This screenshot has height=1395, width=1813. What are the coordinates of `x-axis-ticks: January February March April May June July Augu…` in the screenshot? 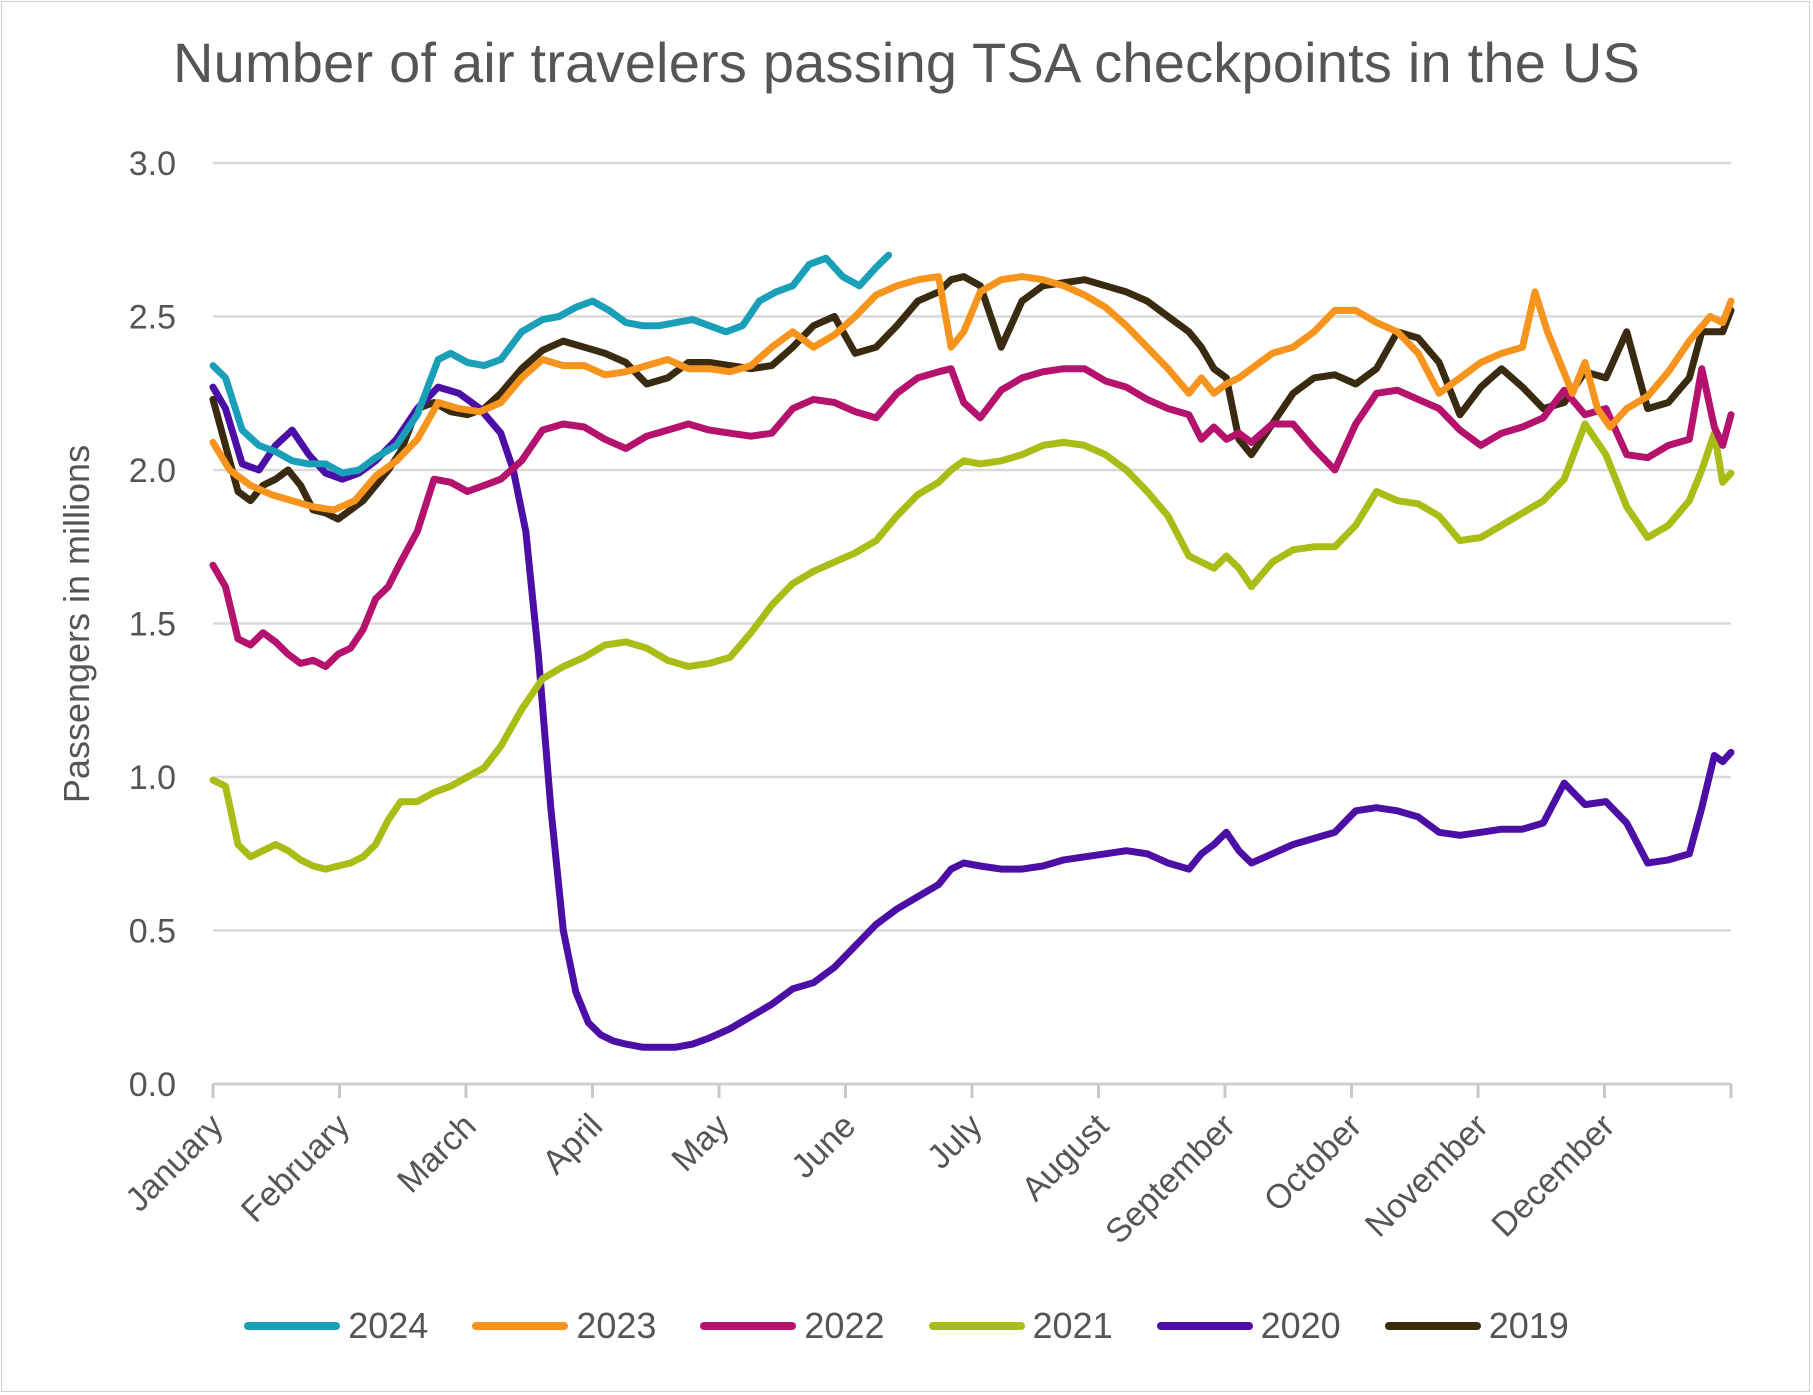 It's located at (870, 1178).